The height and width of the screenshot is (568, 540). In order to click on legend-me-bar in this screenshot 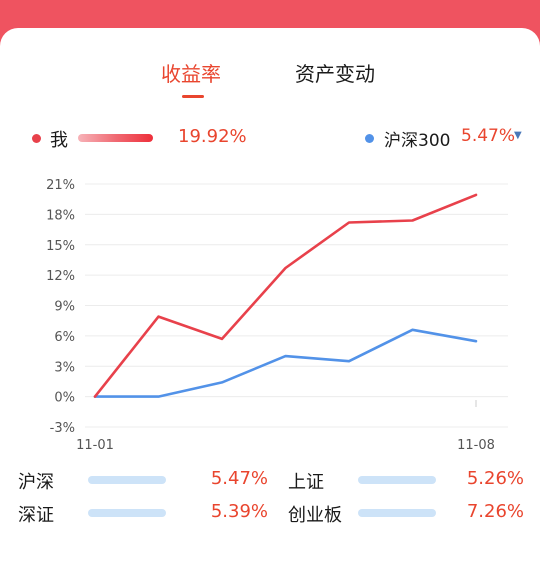, I will do `click(115, 138)`.